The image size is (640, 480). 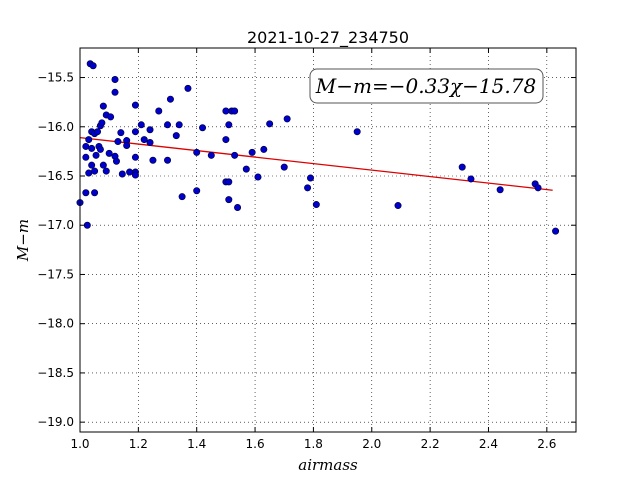 What do you see at coordinates (79, 444) in the screenshot?
I see `x-tick-label: 1.0` at bounding box center [79, 444].